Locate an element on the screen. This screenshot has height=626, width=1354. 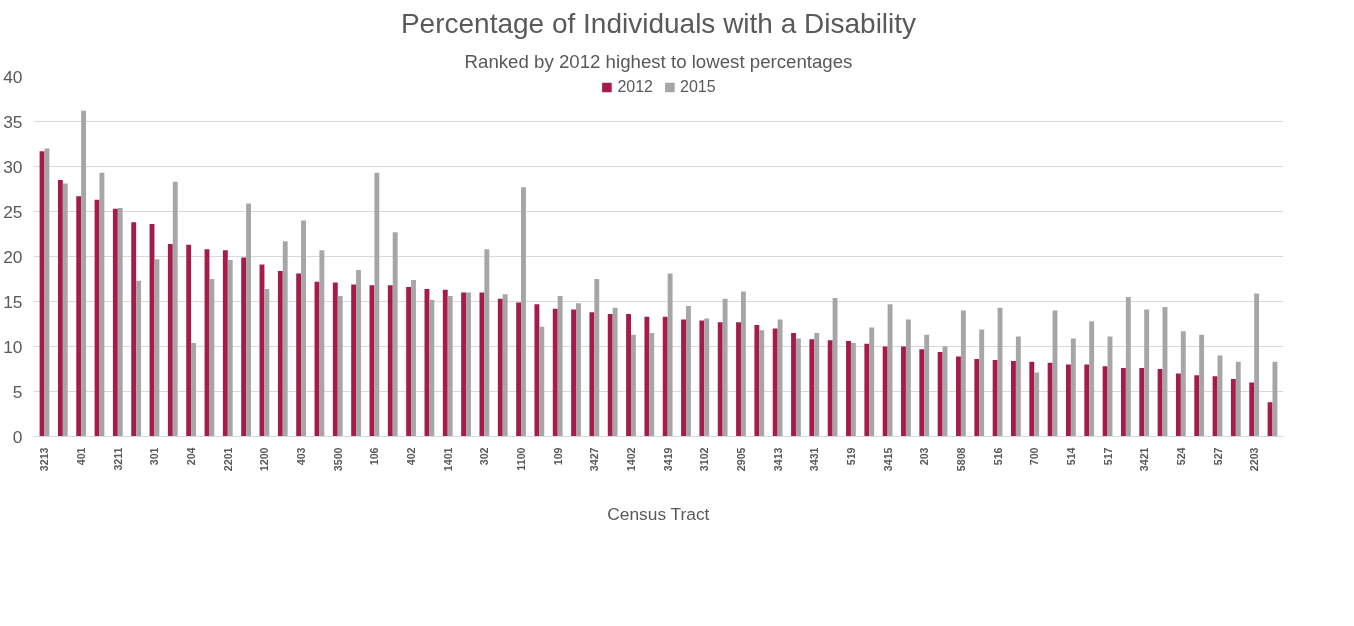
x-tick-label: 3500 is located at coordinates (337, 459).